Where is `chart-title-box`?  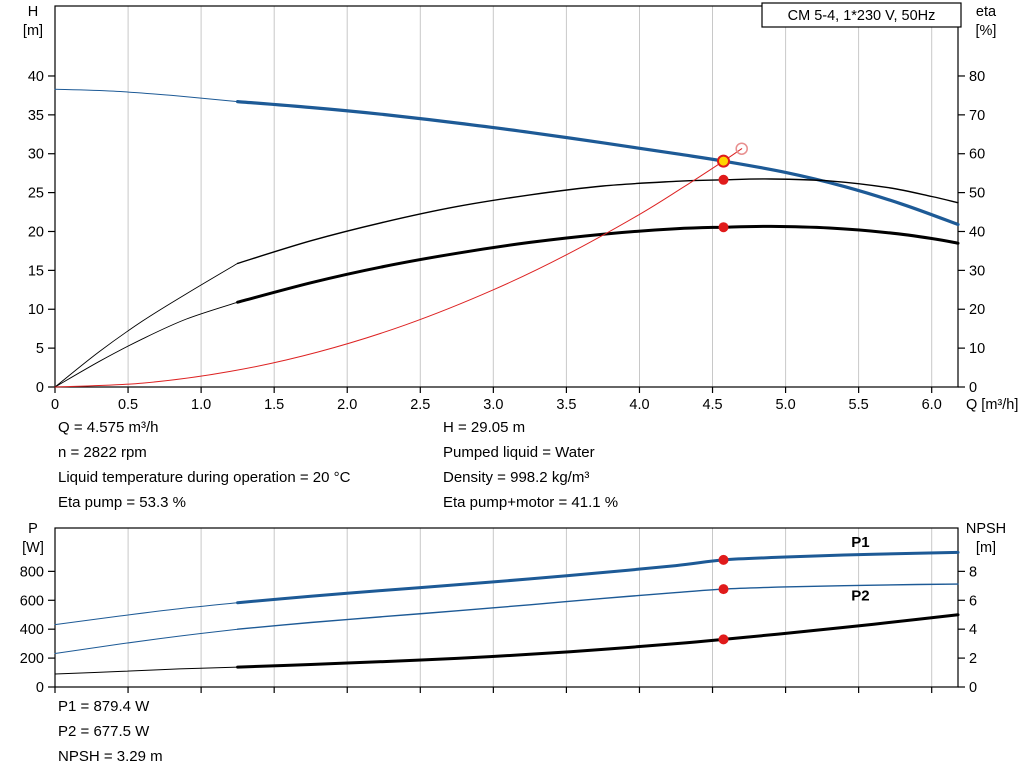 chart-title-box is located at coordinates (861, 15).